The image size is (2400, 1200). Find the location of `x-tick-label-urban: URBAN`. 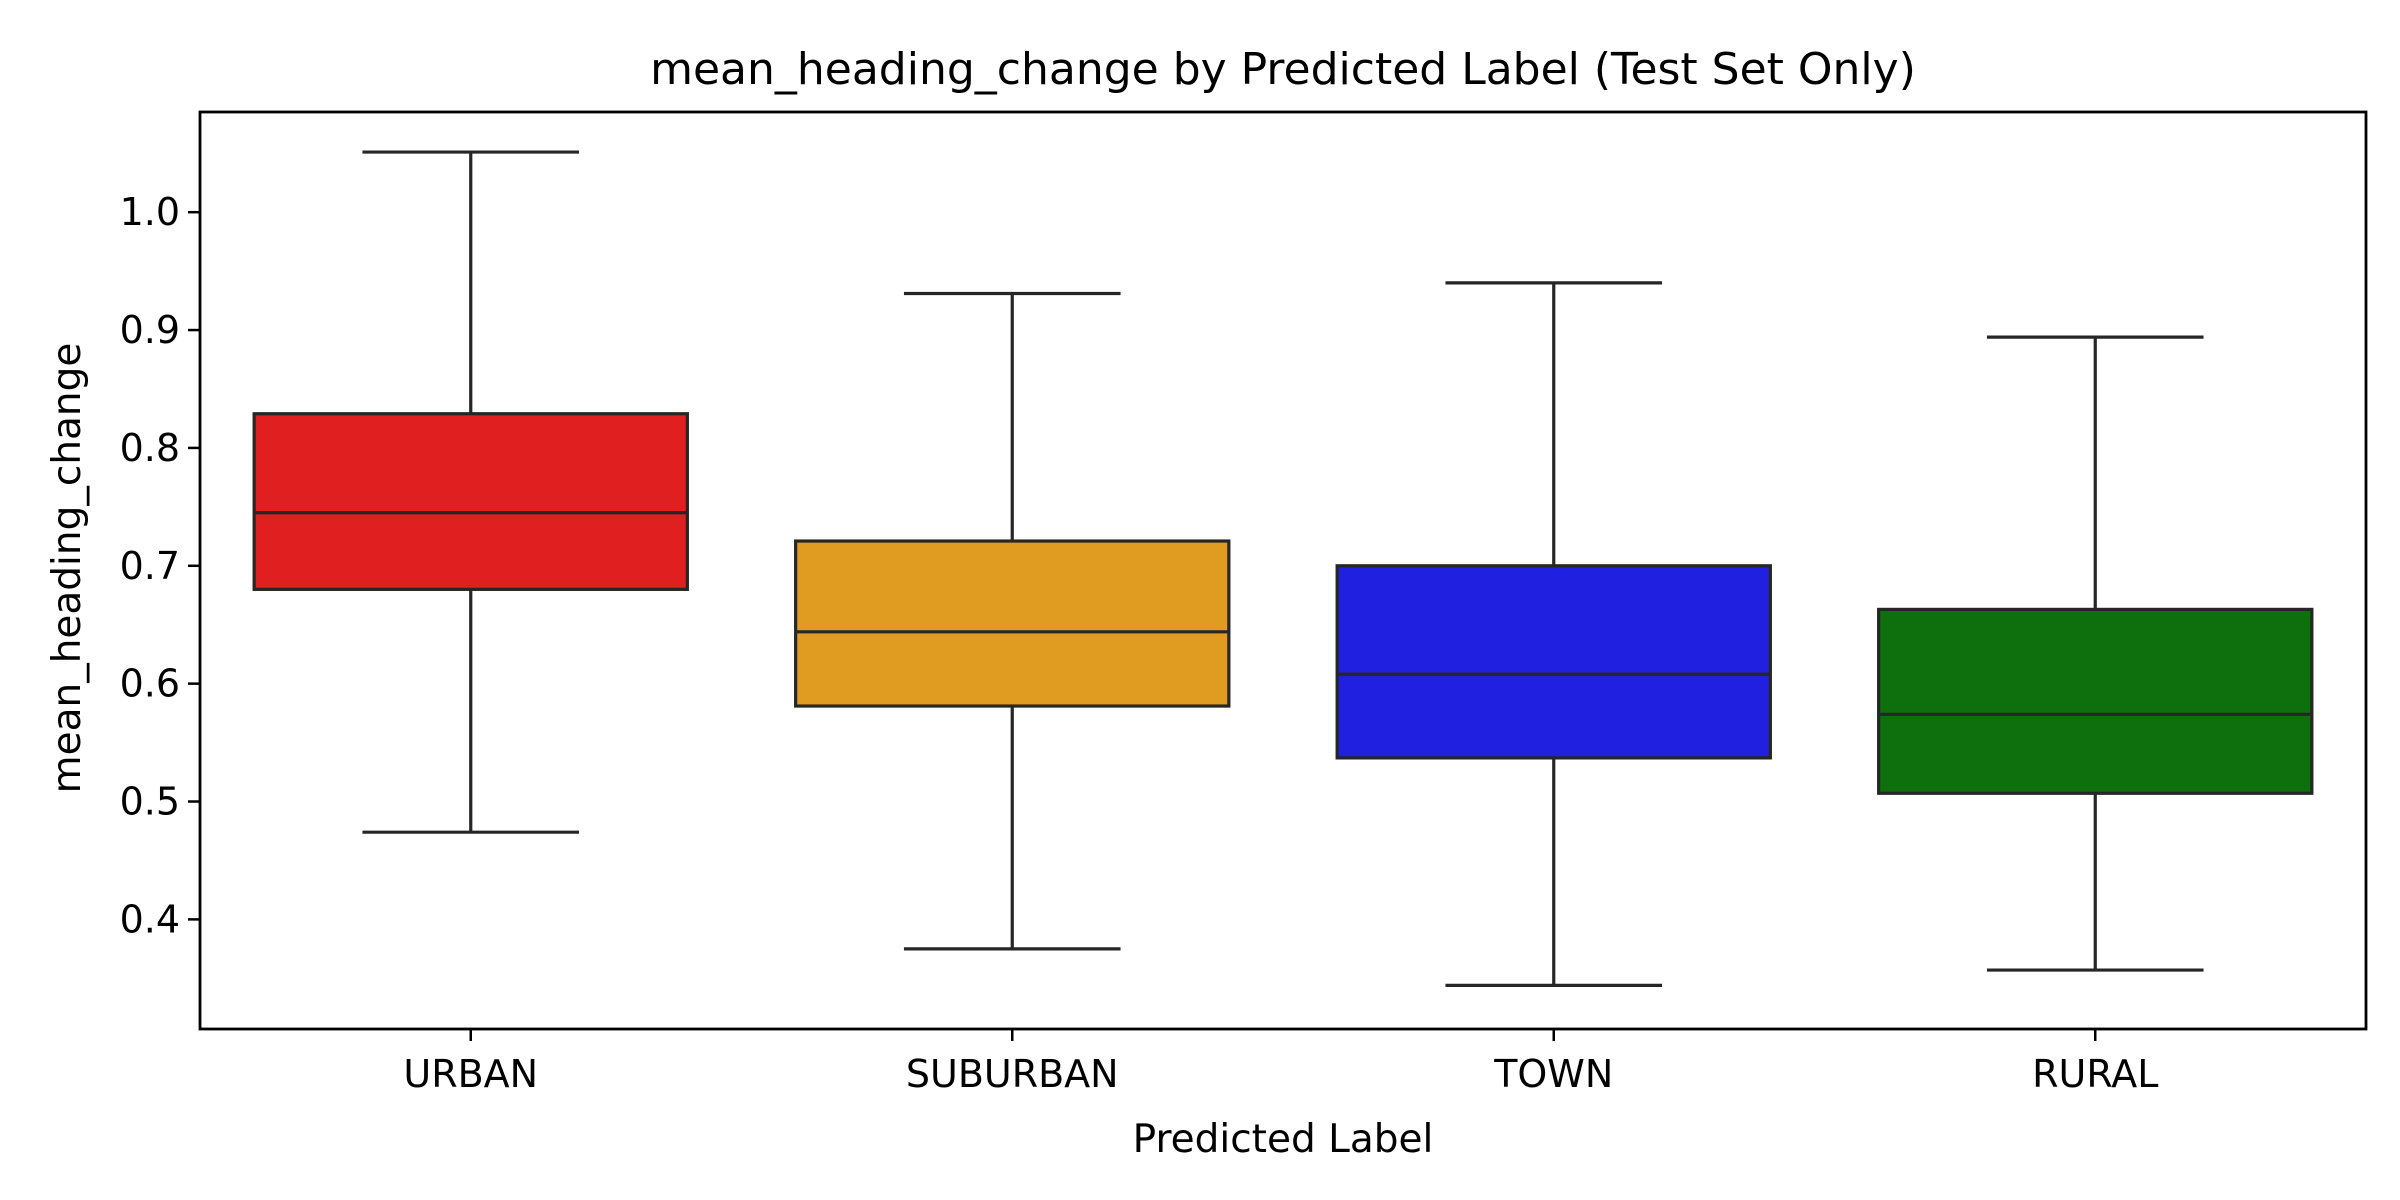

x-tick-label-urban: URBAN is located at coordinates (470, 1074).